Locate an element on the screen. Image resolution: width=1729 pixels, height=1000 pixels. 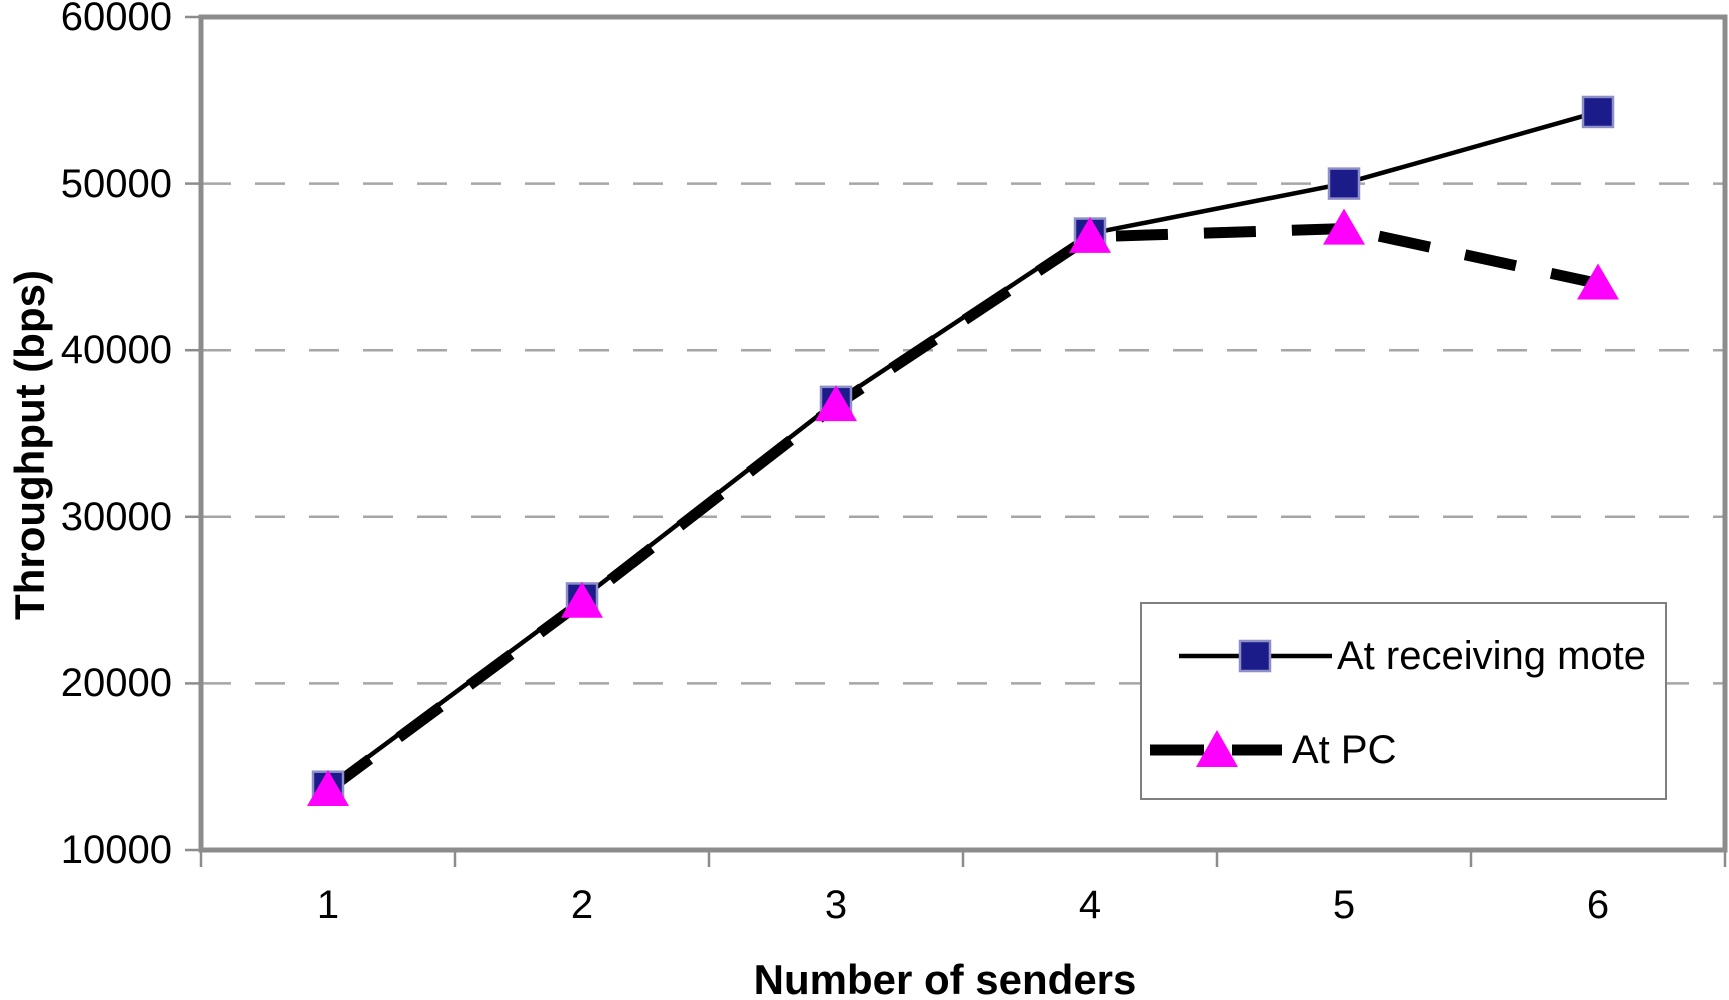
legend-item-at-receiving-mote: At receiving mote is located at coordinates (1394, 656).